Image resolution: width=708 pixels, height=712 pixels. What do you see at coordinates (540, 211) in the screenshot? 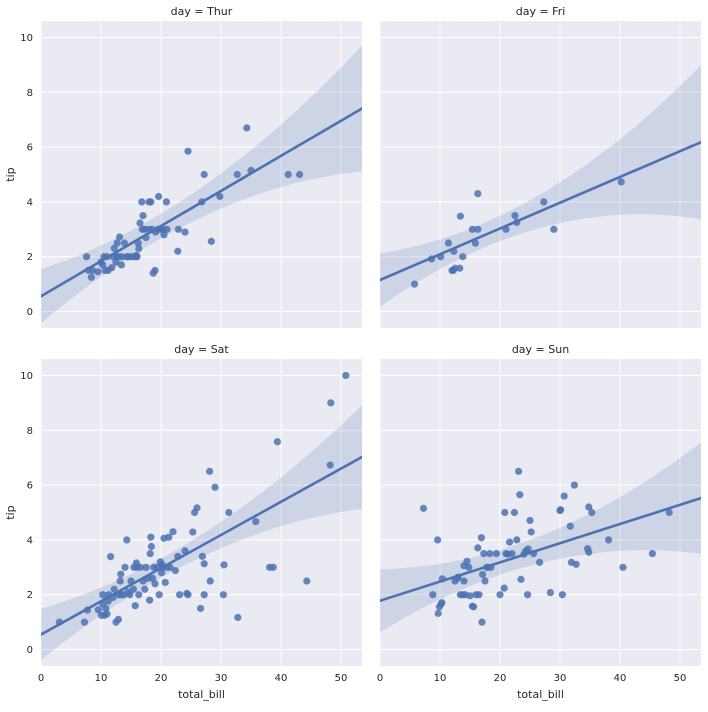
I see `regression-line` at bounding box center [540, 211].